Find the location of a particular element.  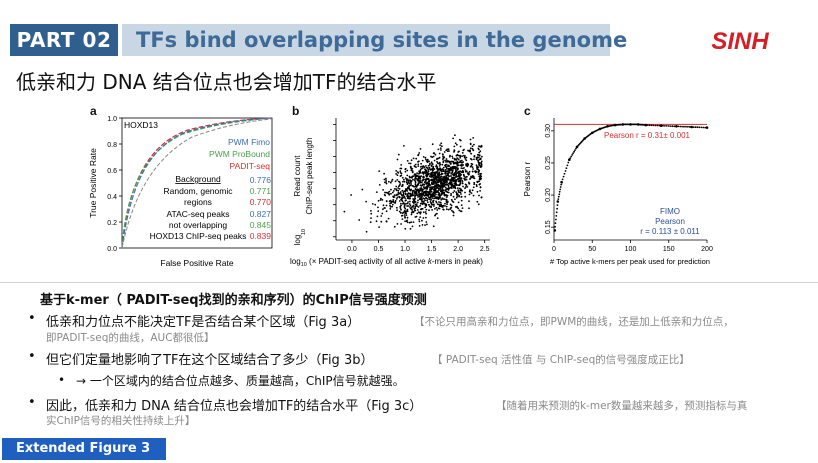

extended-figure-label: Extended Figure 3 is located at coordinates (84, 449).